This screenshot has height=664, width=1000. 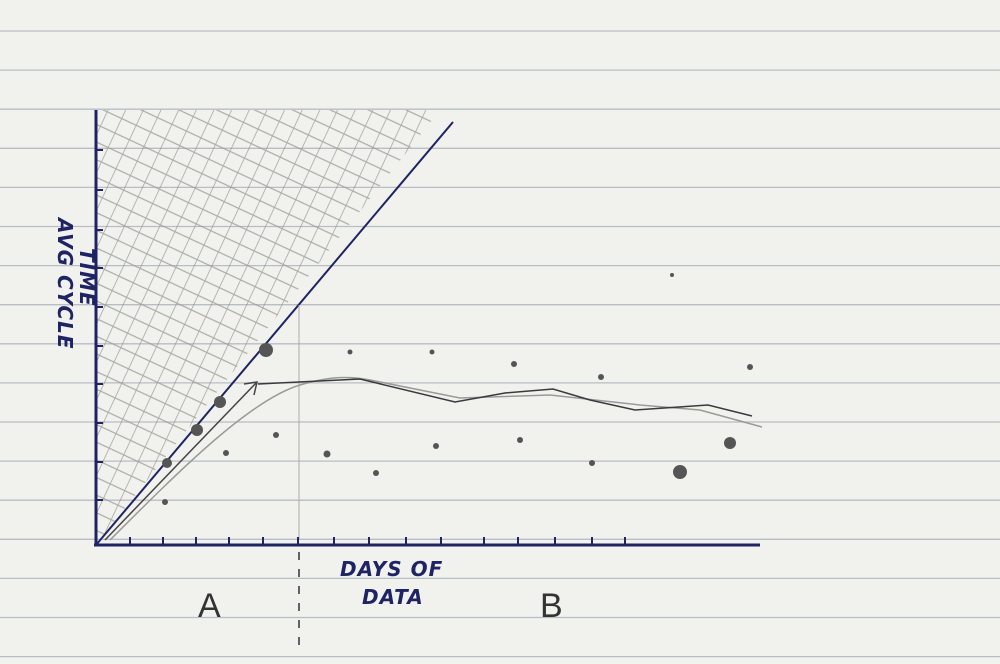 I want to click on x-axis-label: DATA, so click(x=393, y=597).